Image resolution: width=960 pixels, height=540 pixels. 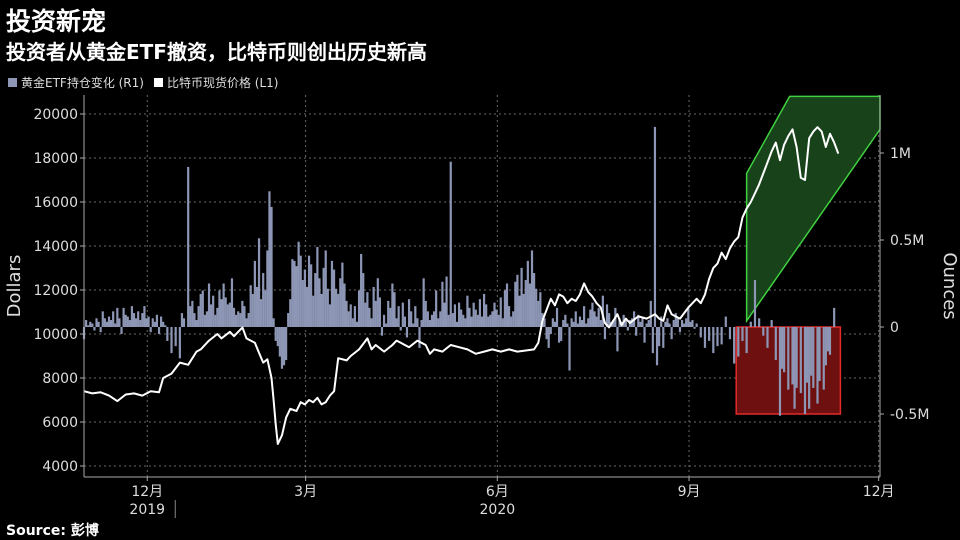 I want to click on chart-source: Source: 彭博, so click(x=52, y=531).